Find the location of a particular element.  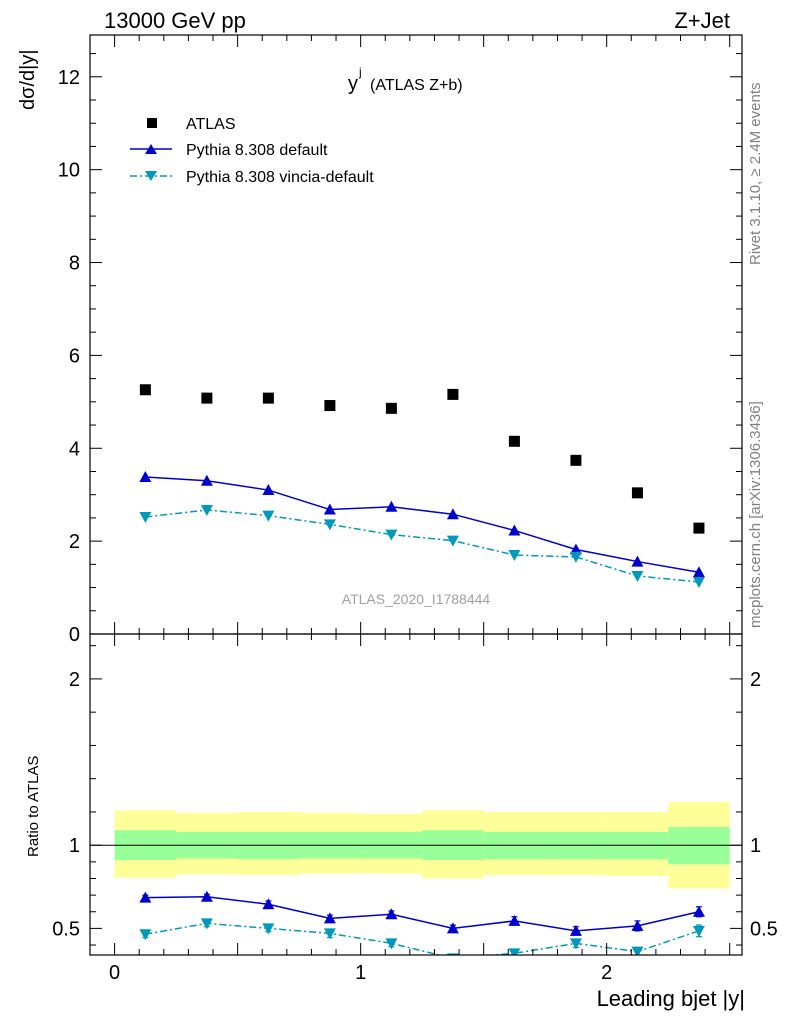

pythia-default-line is located at coordinates (422, 524).